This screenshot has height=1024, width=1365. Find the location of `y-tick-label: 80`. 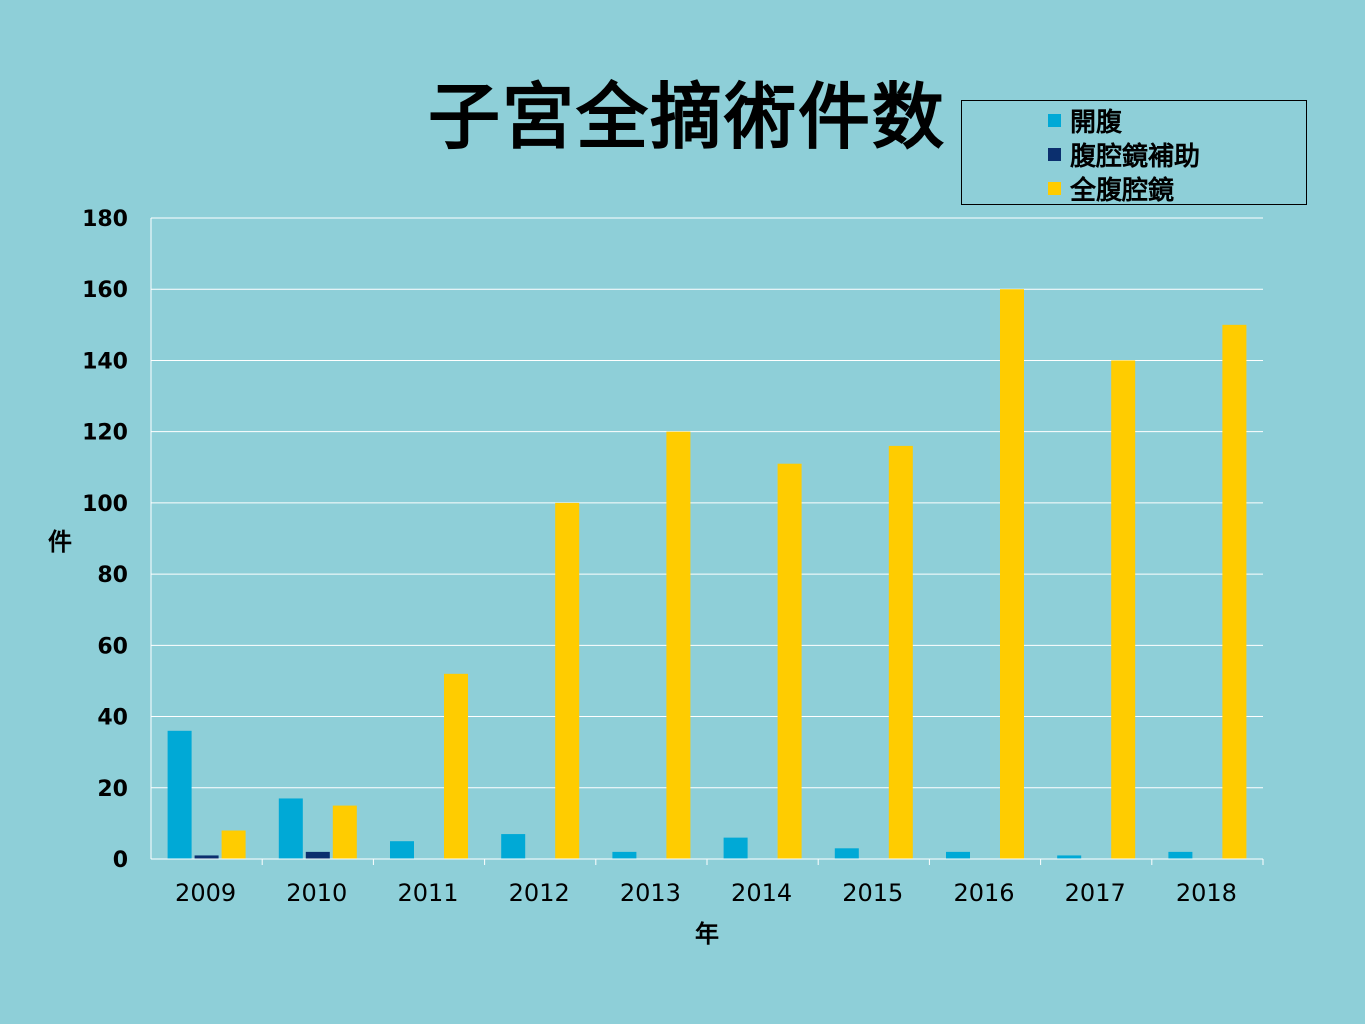

y-tick-label: 80 is located at coordinates (112, 575).